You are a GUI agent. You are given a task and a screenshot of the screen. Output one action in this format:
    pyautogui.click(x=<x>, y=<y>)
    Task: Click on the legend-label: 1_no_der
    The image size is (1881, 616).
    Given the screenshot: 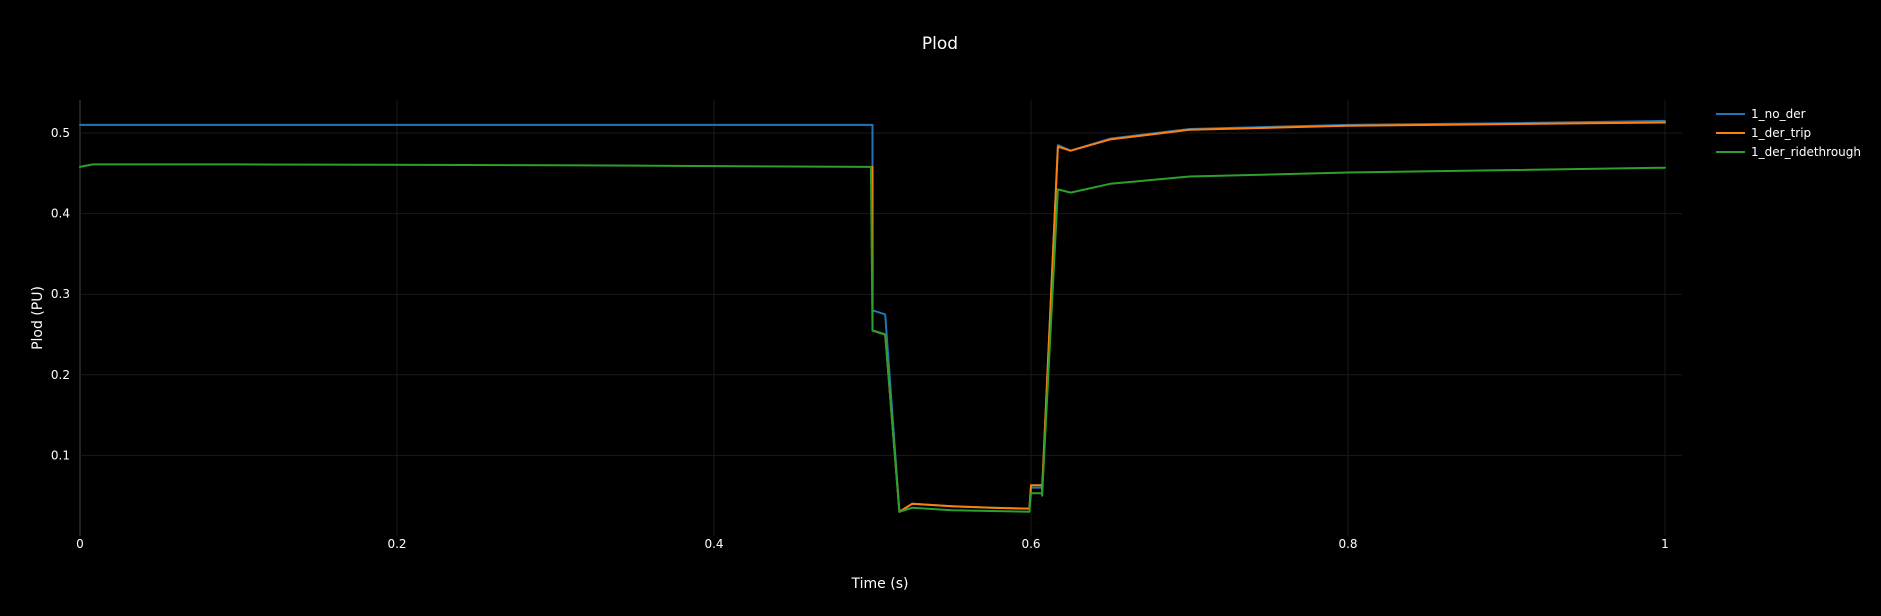 What is the action you would take?
    pyautogui.click(x=1778, y=114)
    